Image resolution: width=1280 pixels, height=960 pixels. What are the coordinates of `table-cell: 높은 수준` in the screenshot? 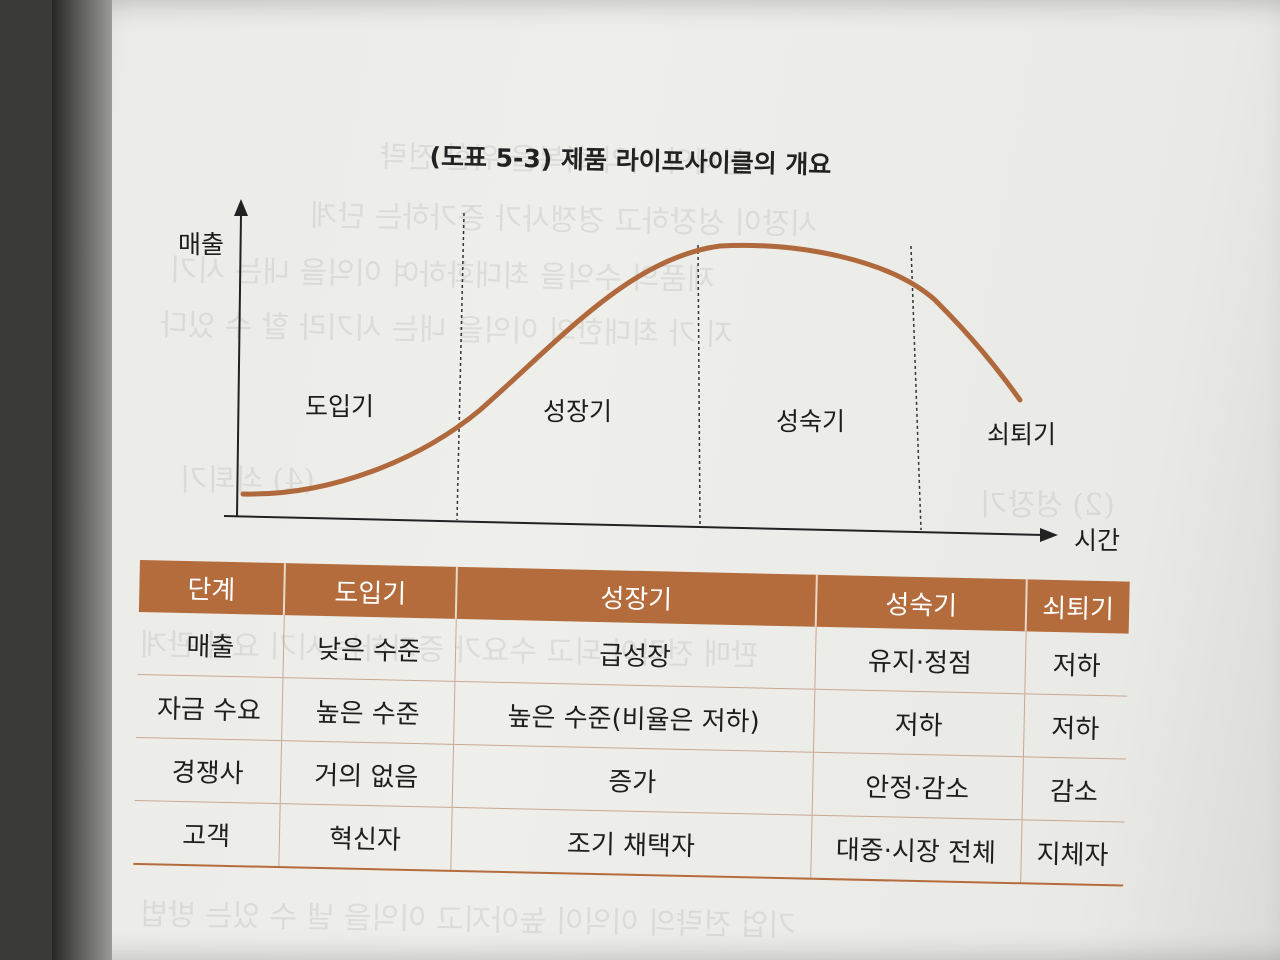 It's located at (368, 711).